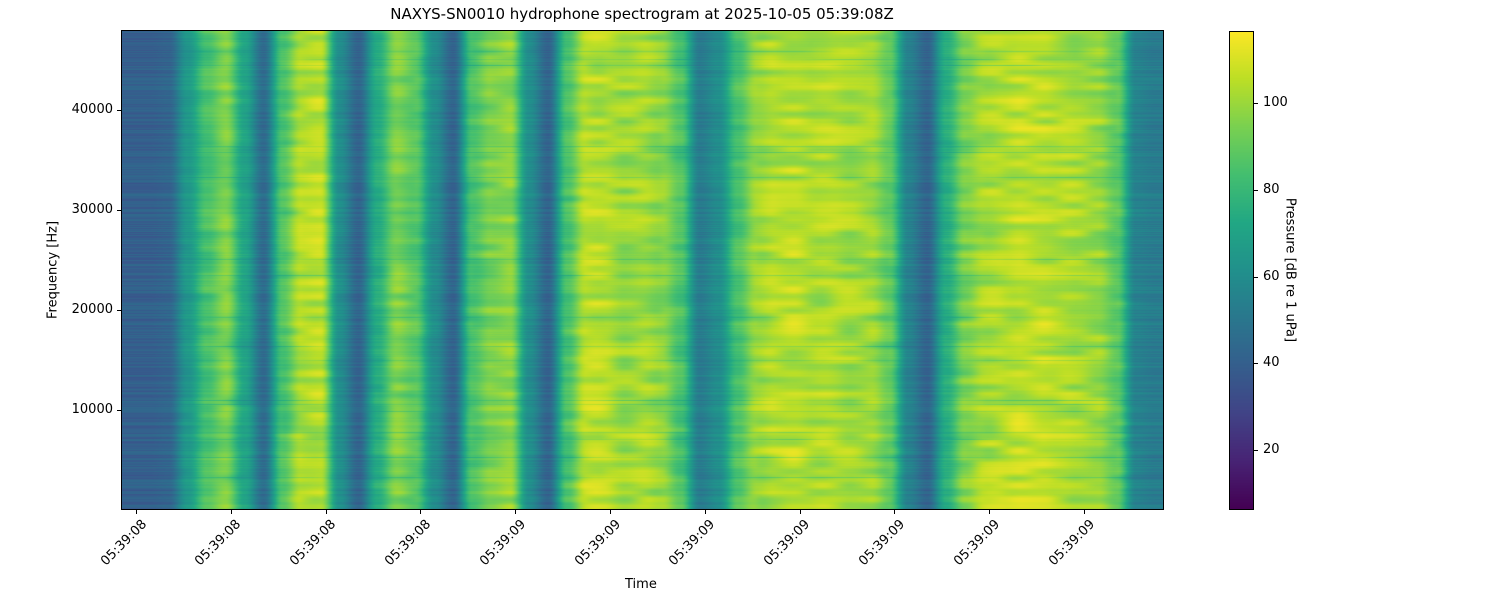 This screenshot has width=1500, height=600. I want to click on colorbar-frame, so click(1241, 270).